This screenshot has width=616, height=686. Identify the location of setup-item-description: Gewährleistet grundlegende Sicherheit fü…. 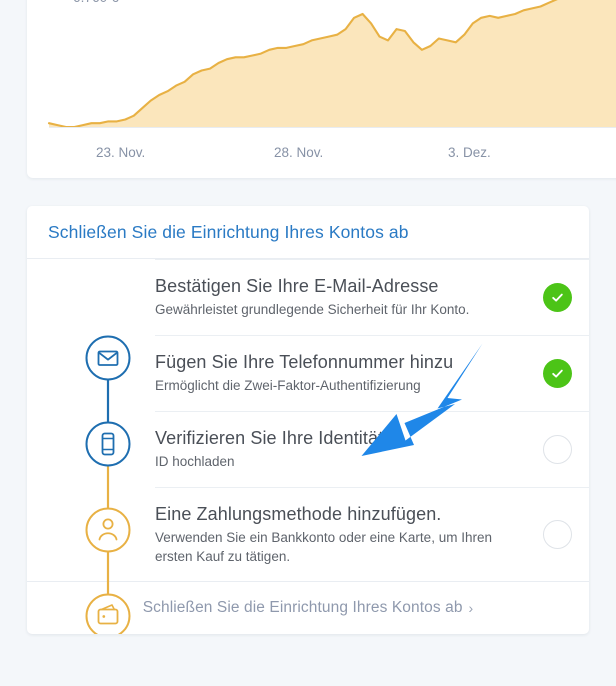
(312, 310).